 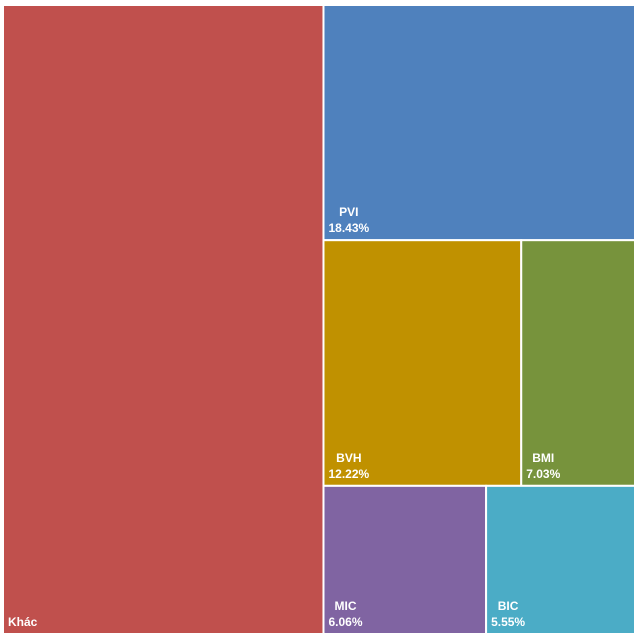 What do you see at coordinates (348, 458) in the screenshot?
I see `tile-label: BVH` at bounding box center [348, 458].